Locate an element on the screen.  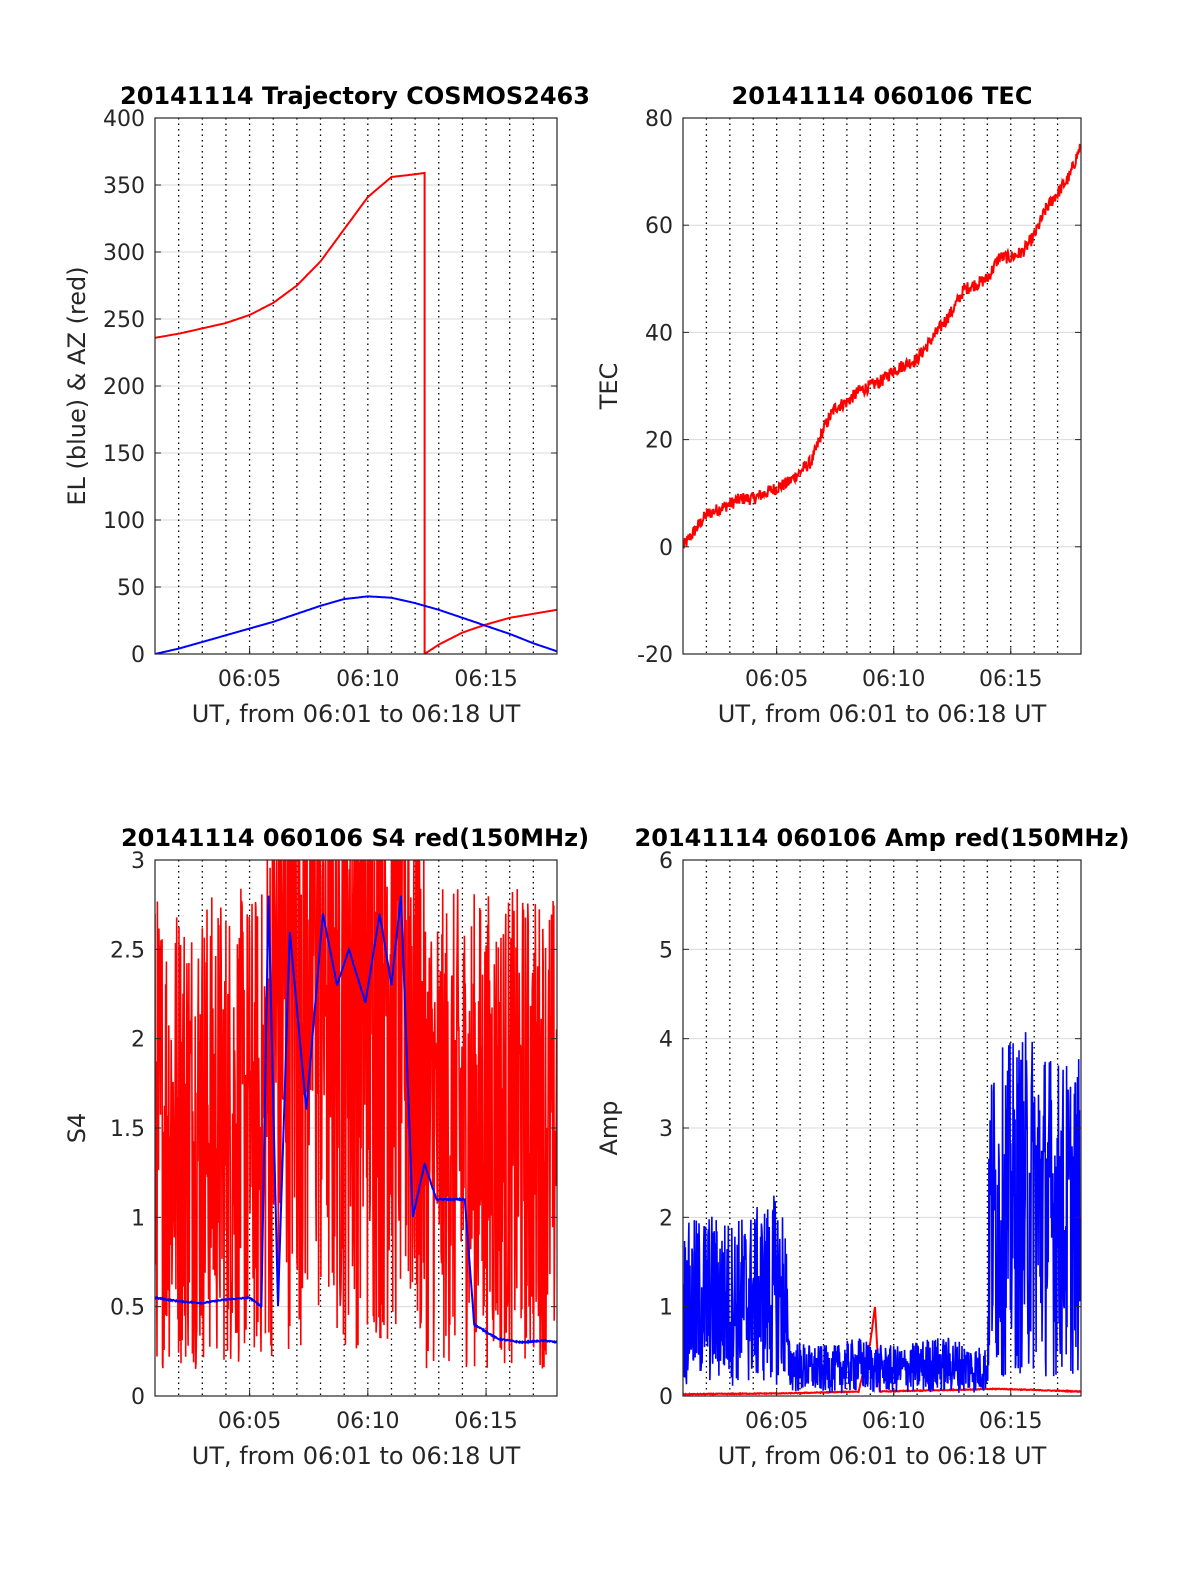
y-tick-label: 150 is located at coordinates (124, 454).